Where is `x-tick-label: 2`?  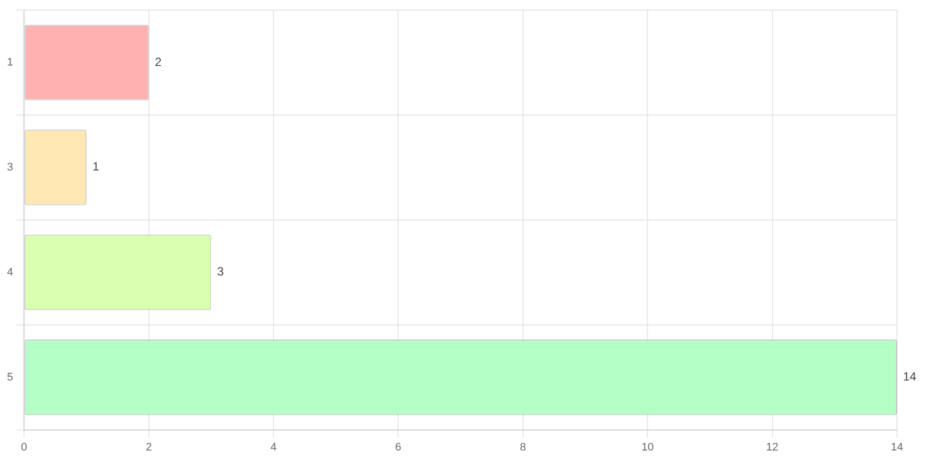 x-tick-label: 2 is located at coordinates (149, 447).